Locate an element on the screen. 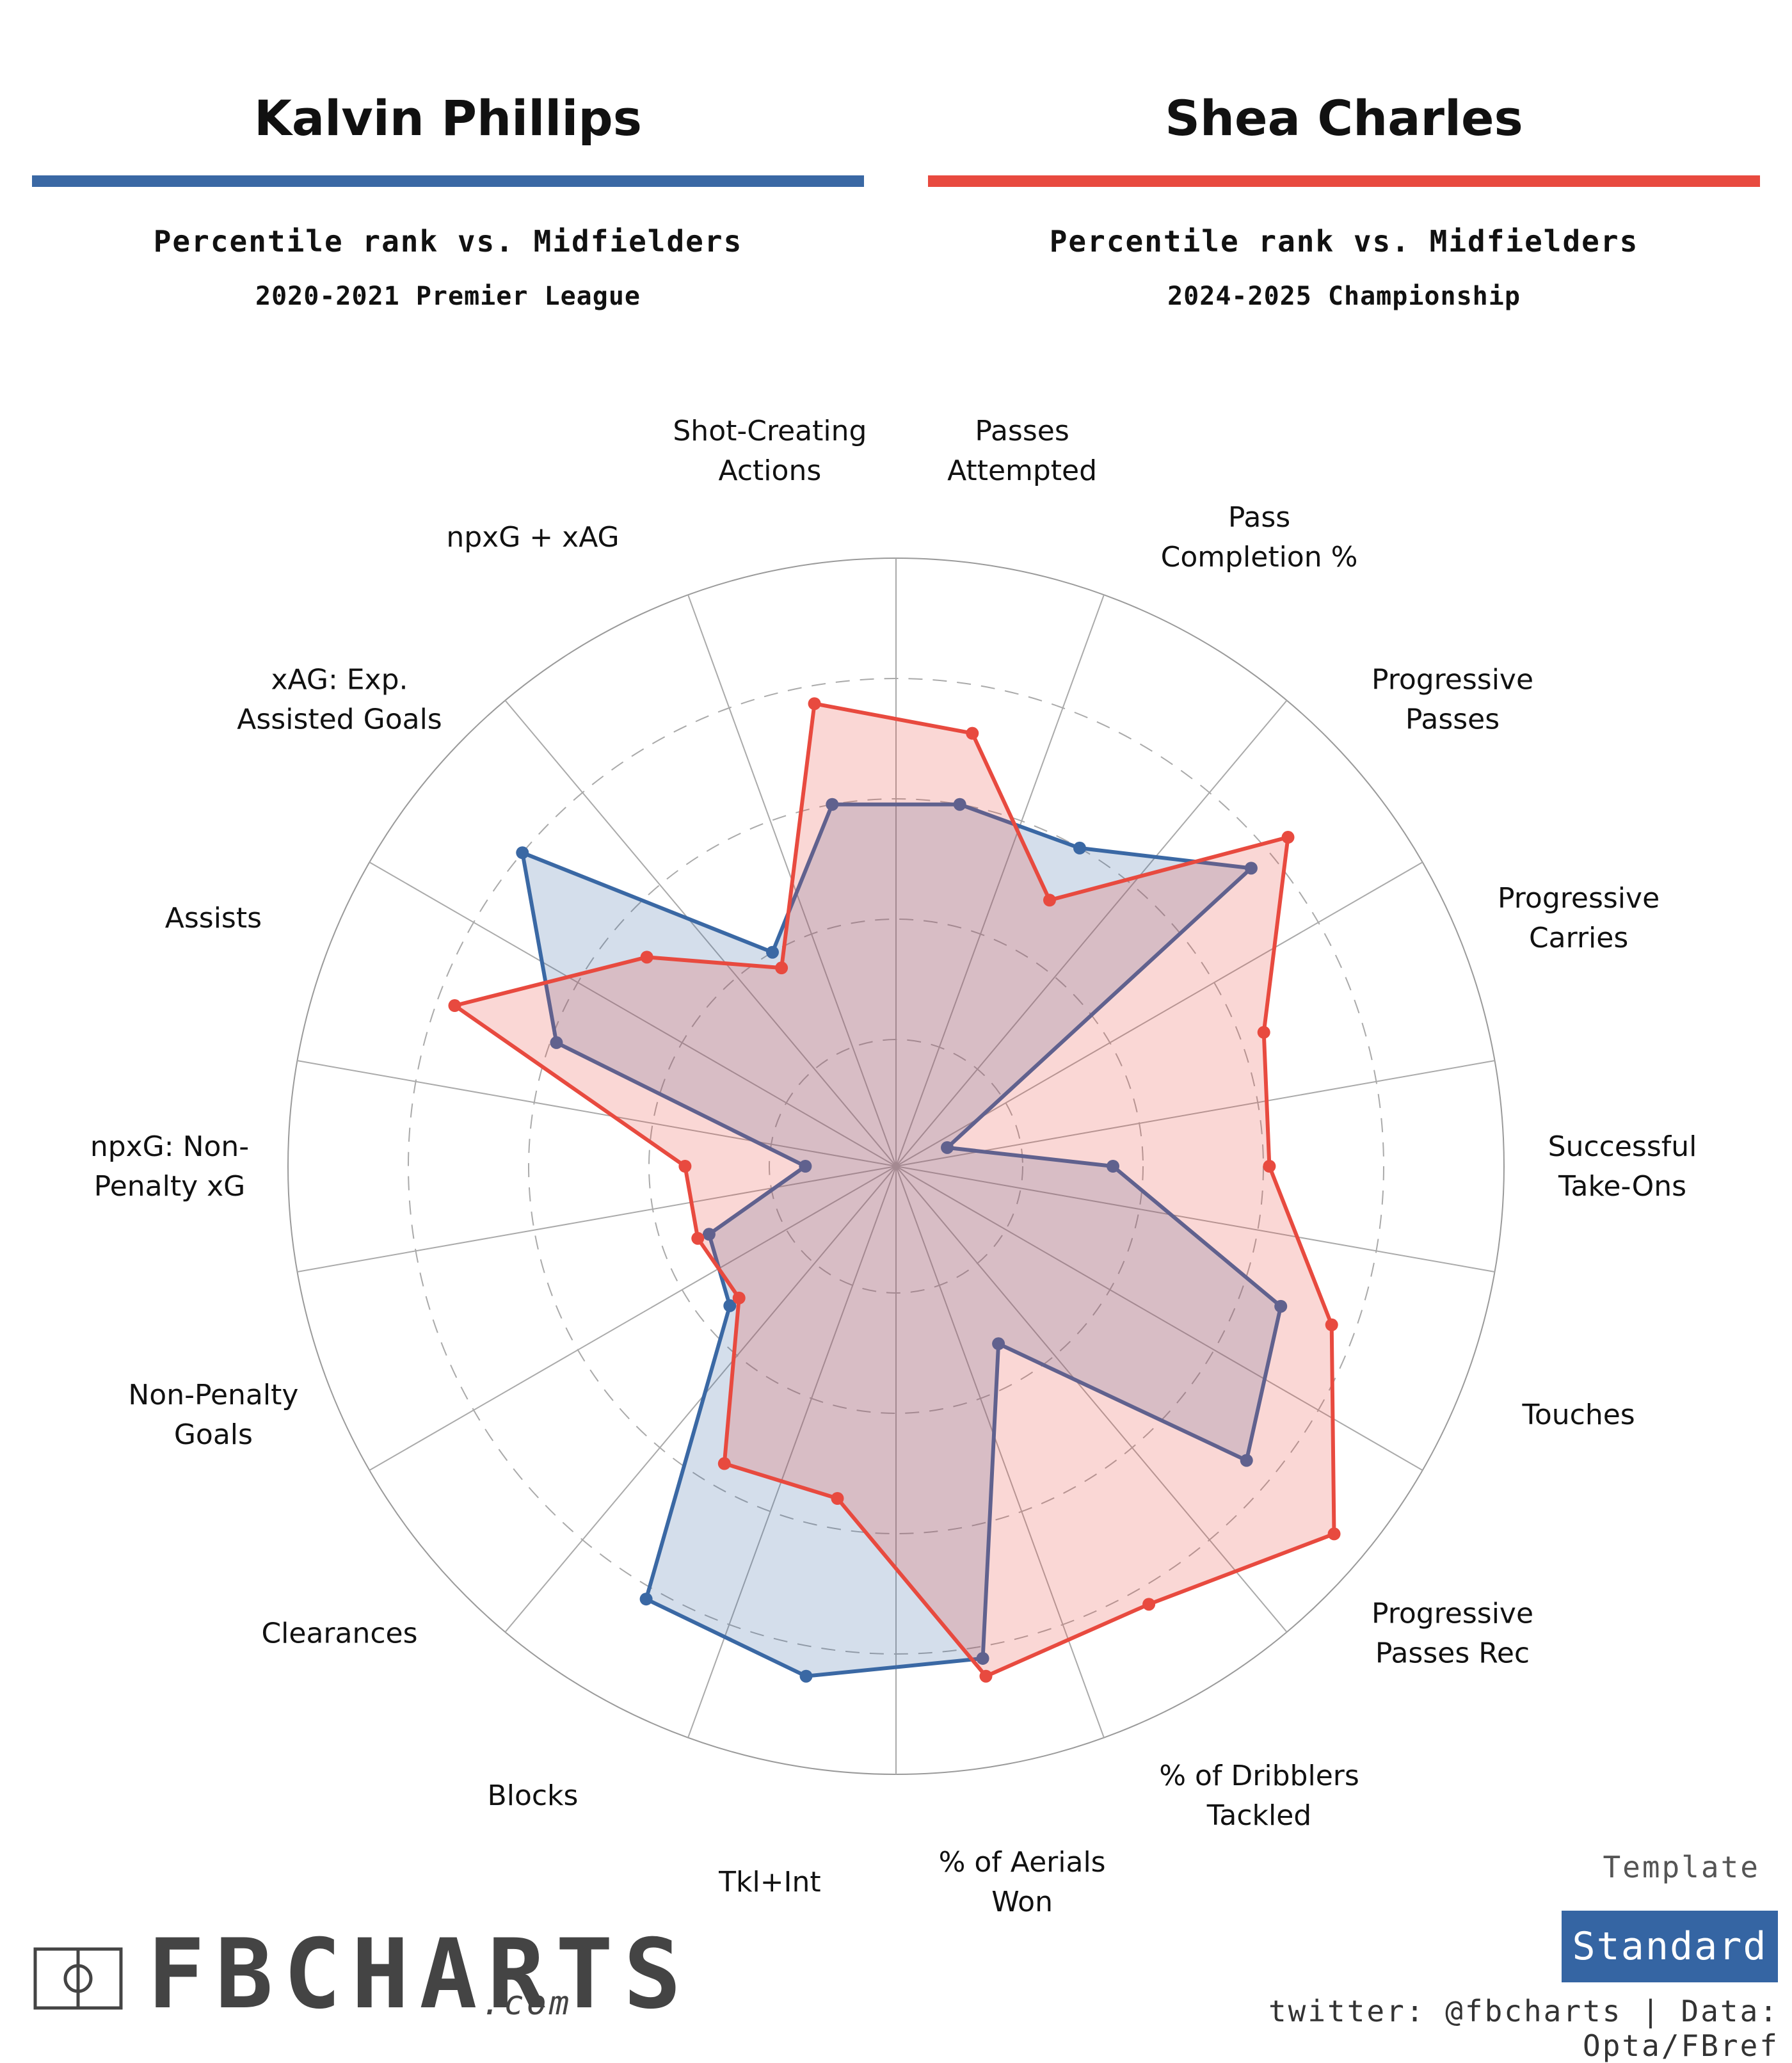 The image size is (1792, 2063). axis-label-10-line-1: Tkl+Int is located at coordinates (769, 1882).